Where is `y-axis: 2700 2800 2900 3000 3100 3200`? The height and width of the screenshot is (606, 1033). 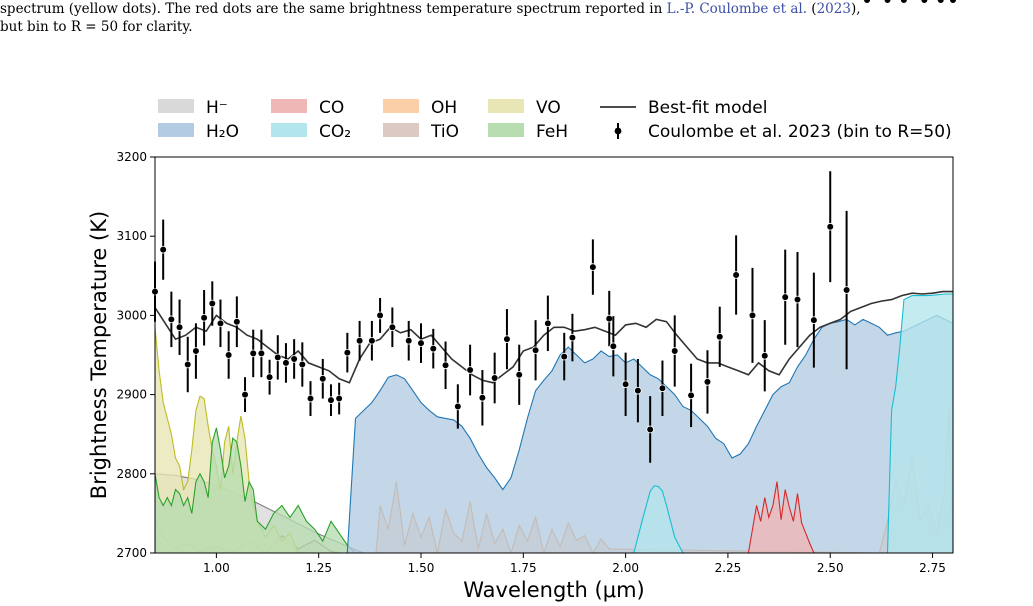
y-axis: 2700 2800 2900 3000 3100 3200 is located at coordinates (135, 355).